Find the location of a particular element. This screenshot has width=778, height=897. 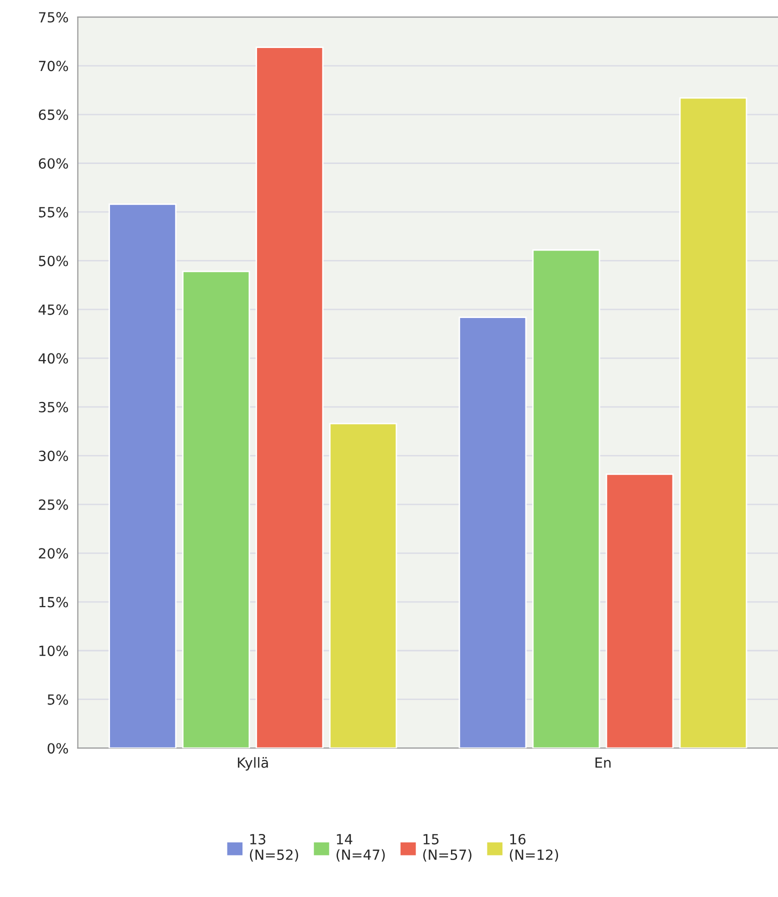

legend-label: 15 (N=57) is located at coordinates (447, 848).